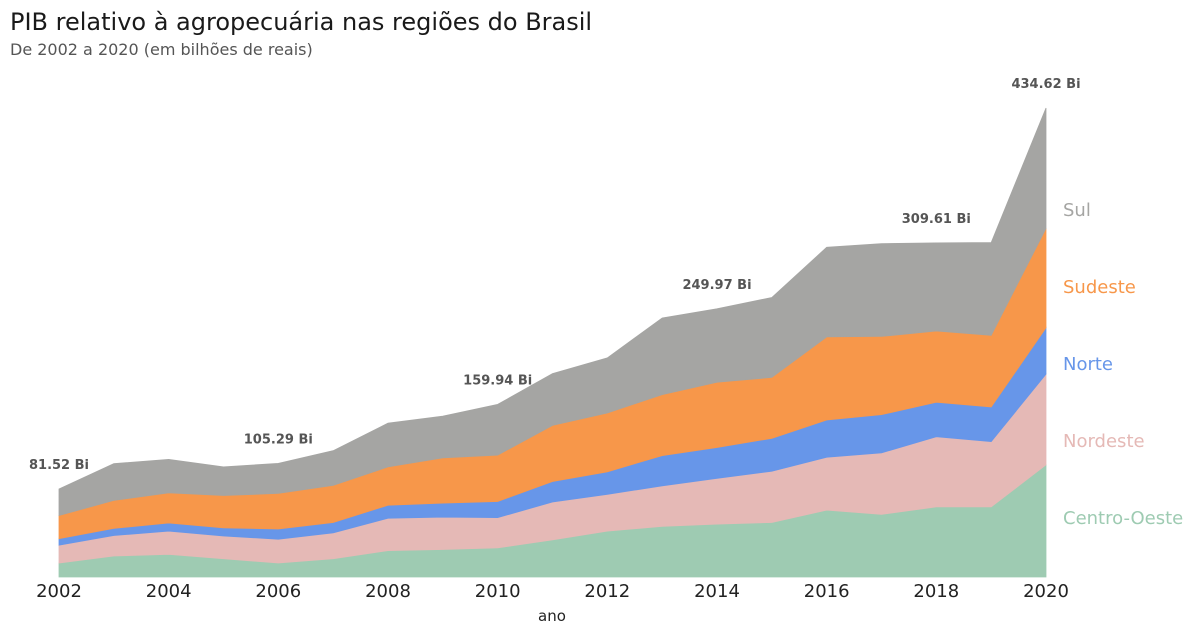  Describe the element at coordinates (1104, 441) in the screenshot. I see `series-label-nordeste: Nordeste` at that location.